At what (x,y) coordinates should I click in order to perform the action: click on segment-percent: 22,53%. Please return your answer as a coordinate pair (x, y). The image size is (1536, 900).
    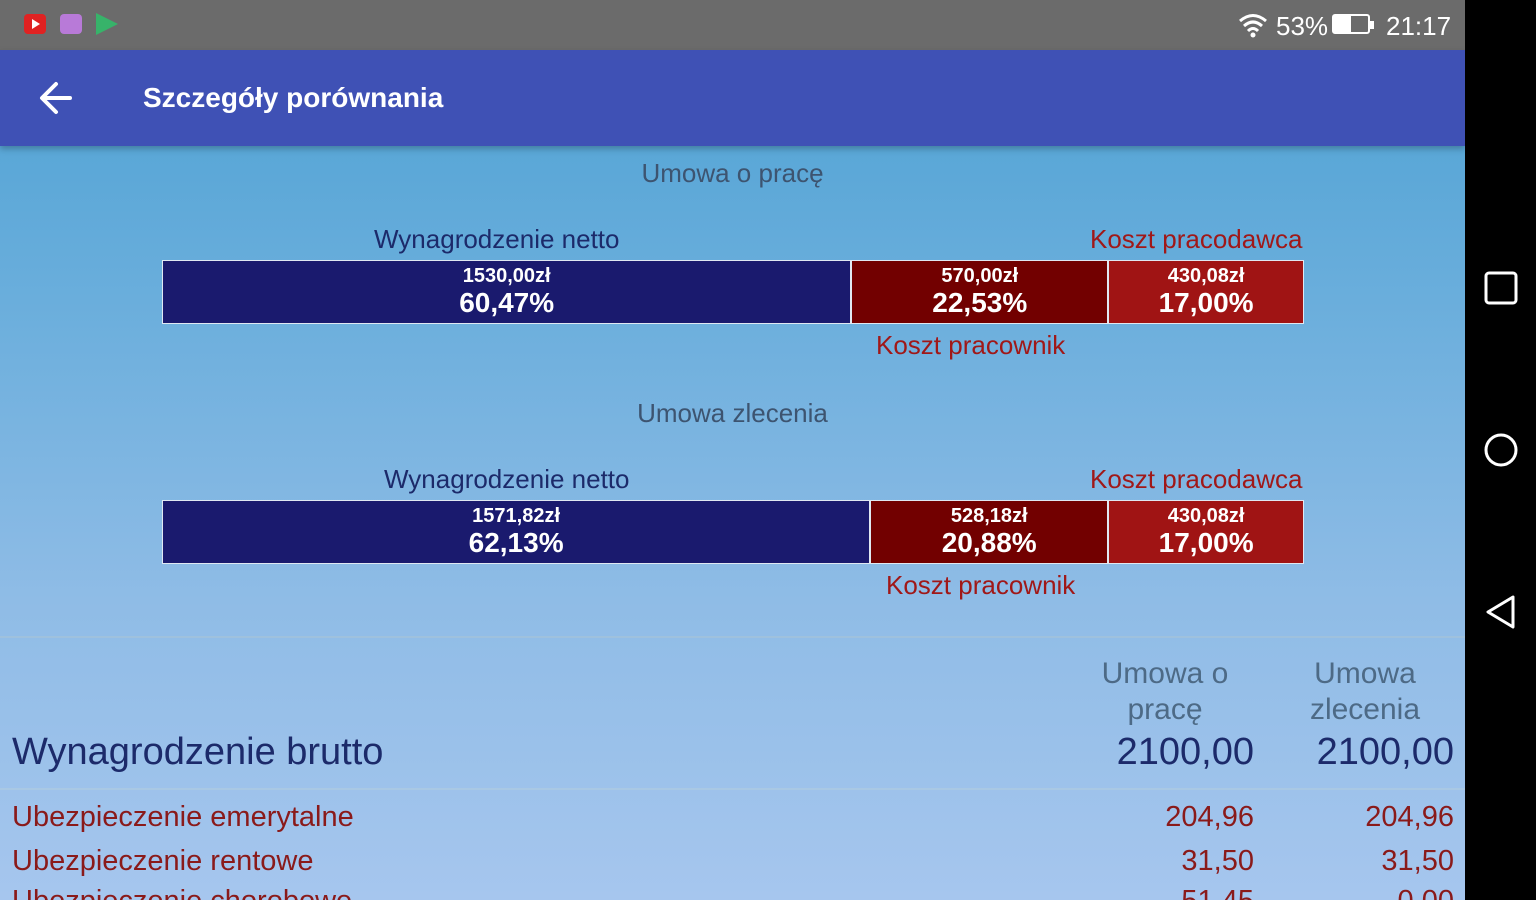
    Looking at the image, I should click on (980, 302).